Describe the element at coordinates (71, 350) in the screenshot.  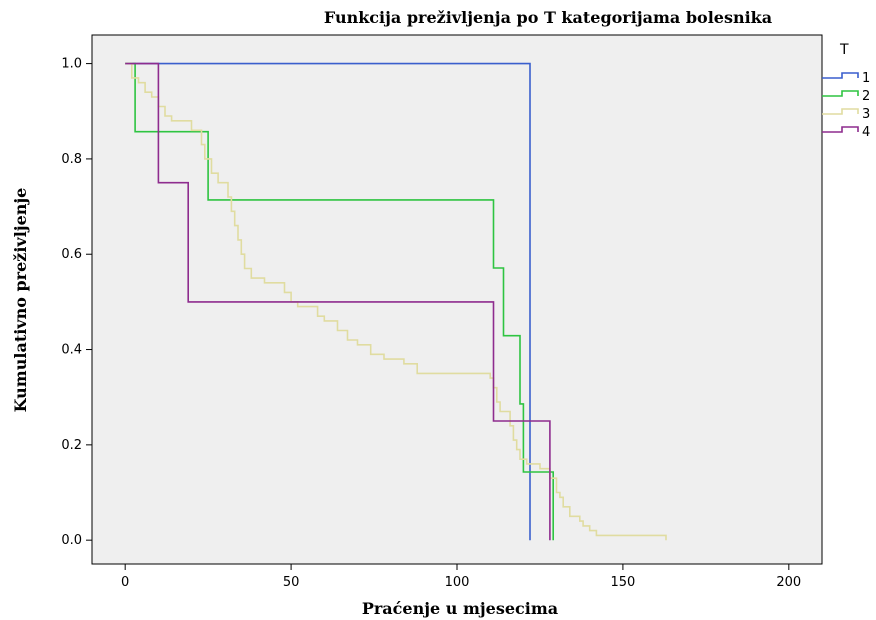
I see `y-tick-label: 0.4` at that location.